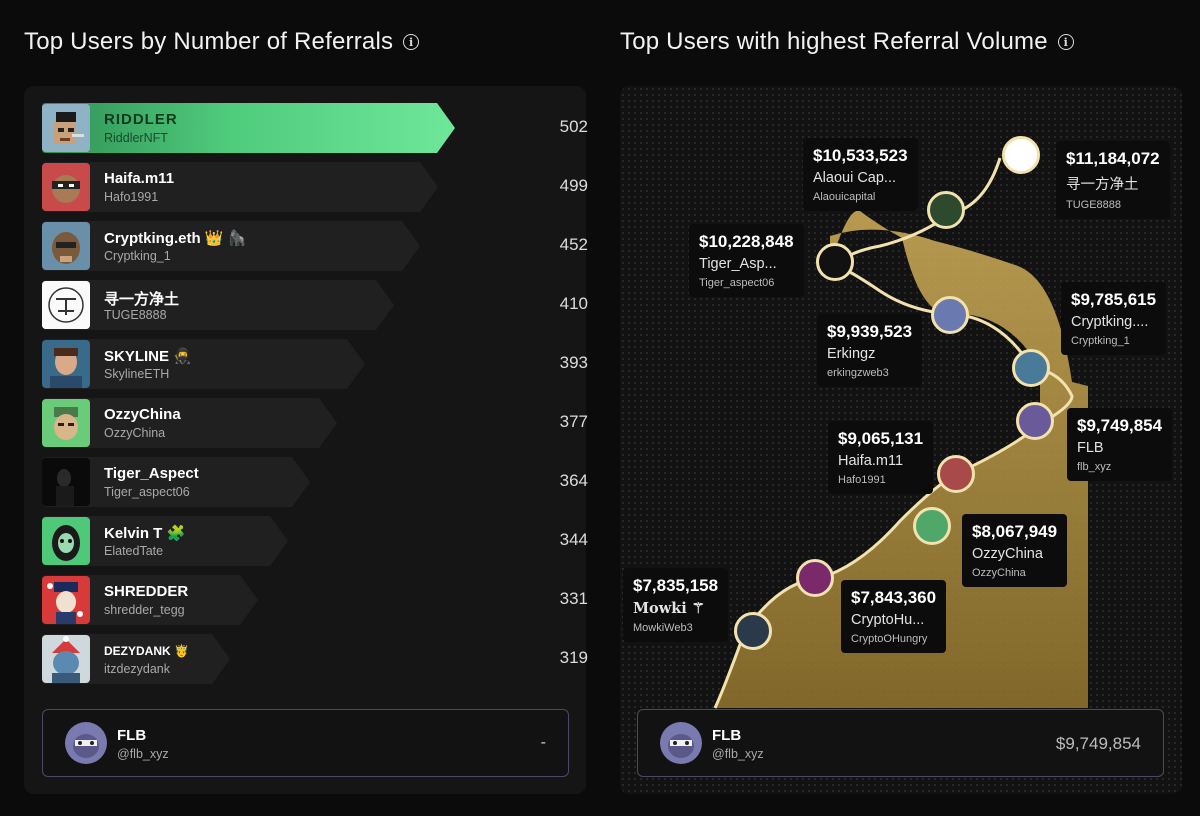 The height and width of the screenshot is (816, 1200). I want to click on user-handle: RiddlerNFT, so click(136, 138).